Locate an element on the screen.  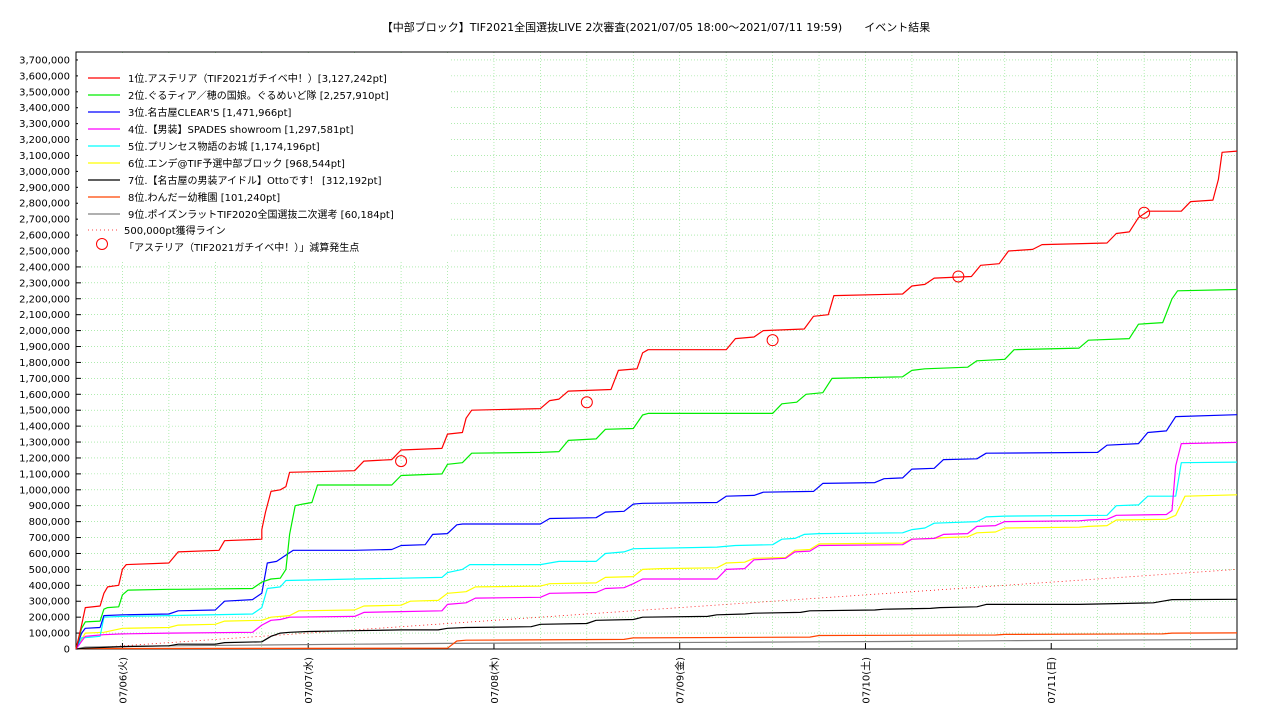
legend-box is located at coordinates (264, 158).